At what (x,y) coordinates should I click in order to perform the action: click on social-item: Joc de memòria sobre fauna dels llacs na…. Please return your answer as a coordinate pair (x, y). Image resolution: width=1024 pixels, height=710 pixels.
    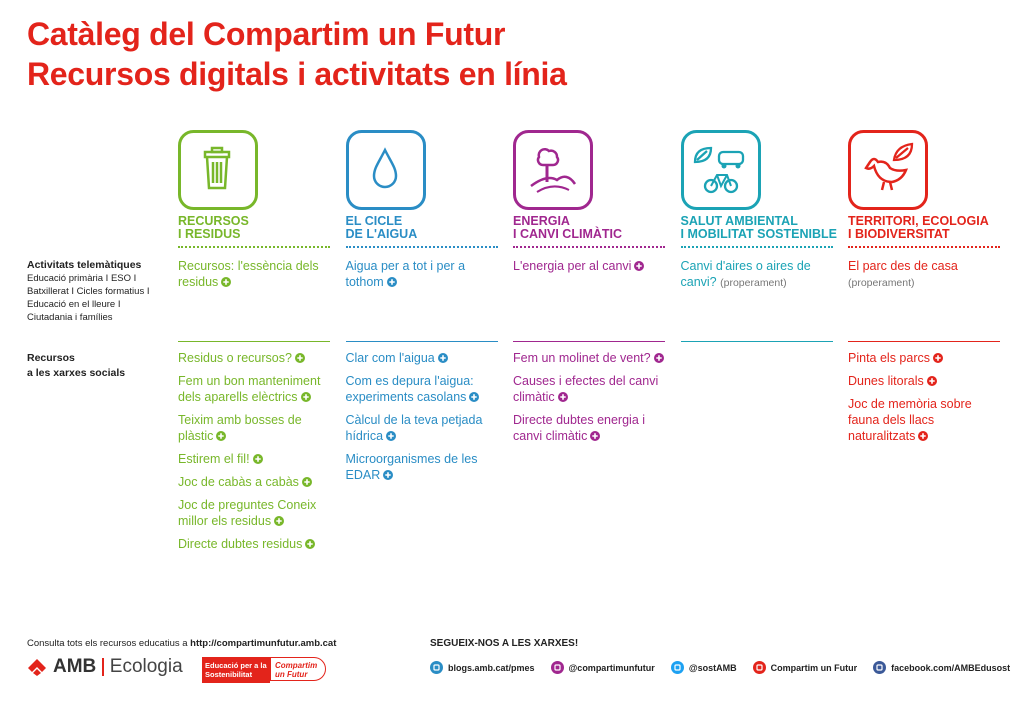
    Looking at the image, I should click on (924, 420).